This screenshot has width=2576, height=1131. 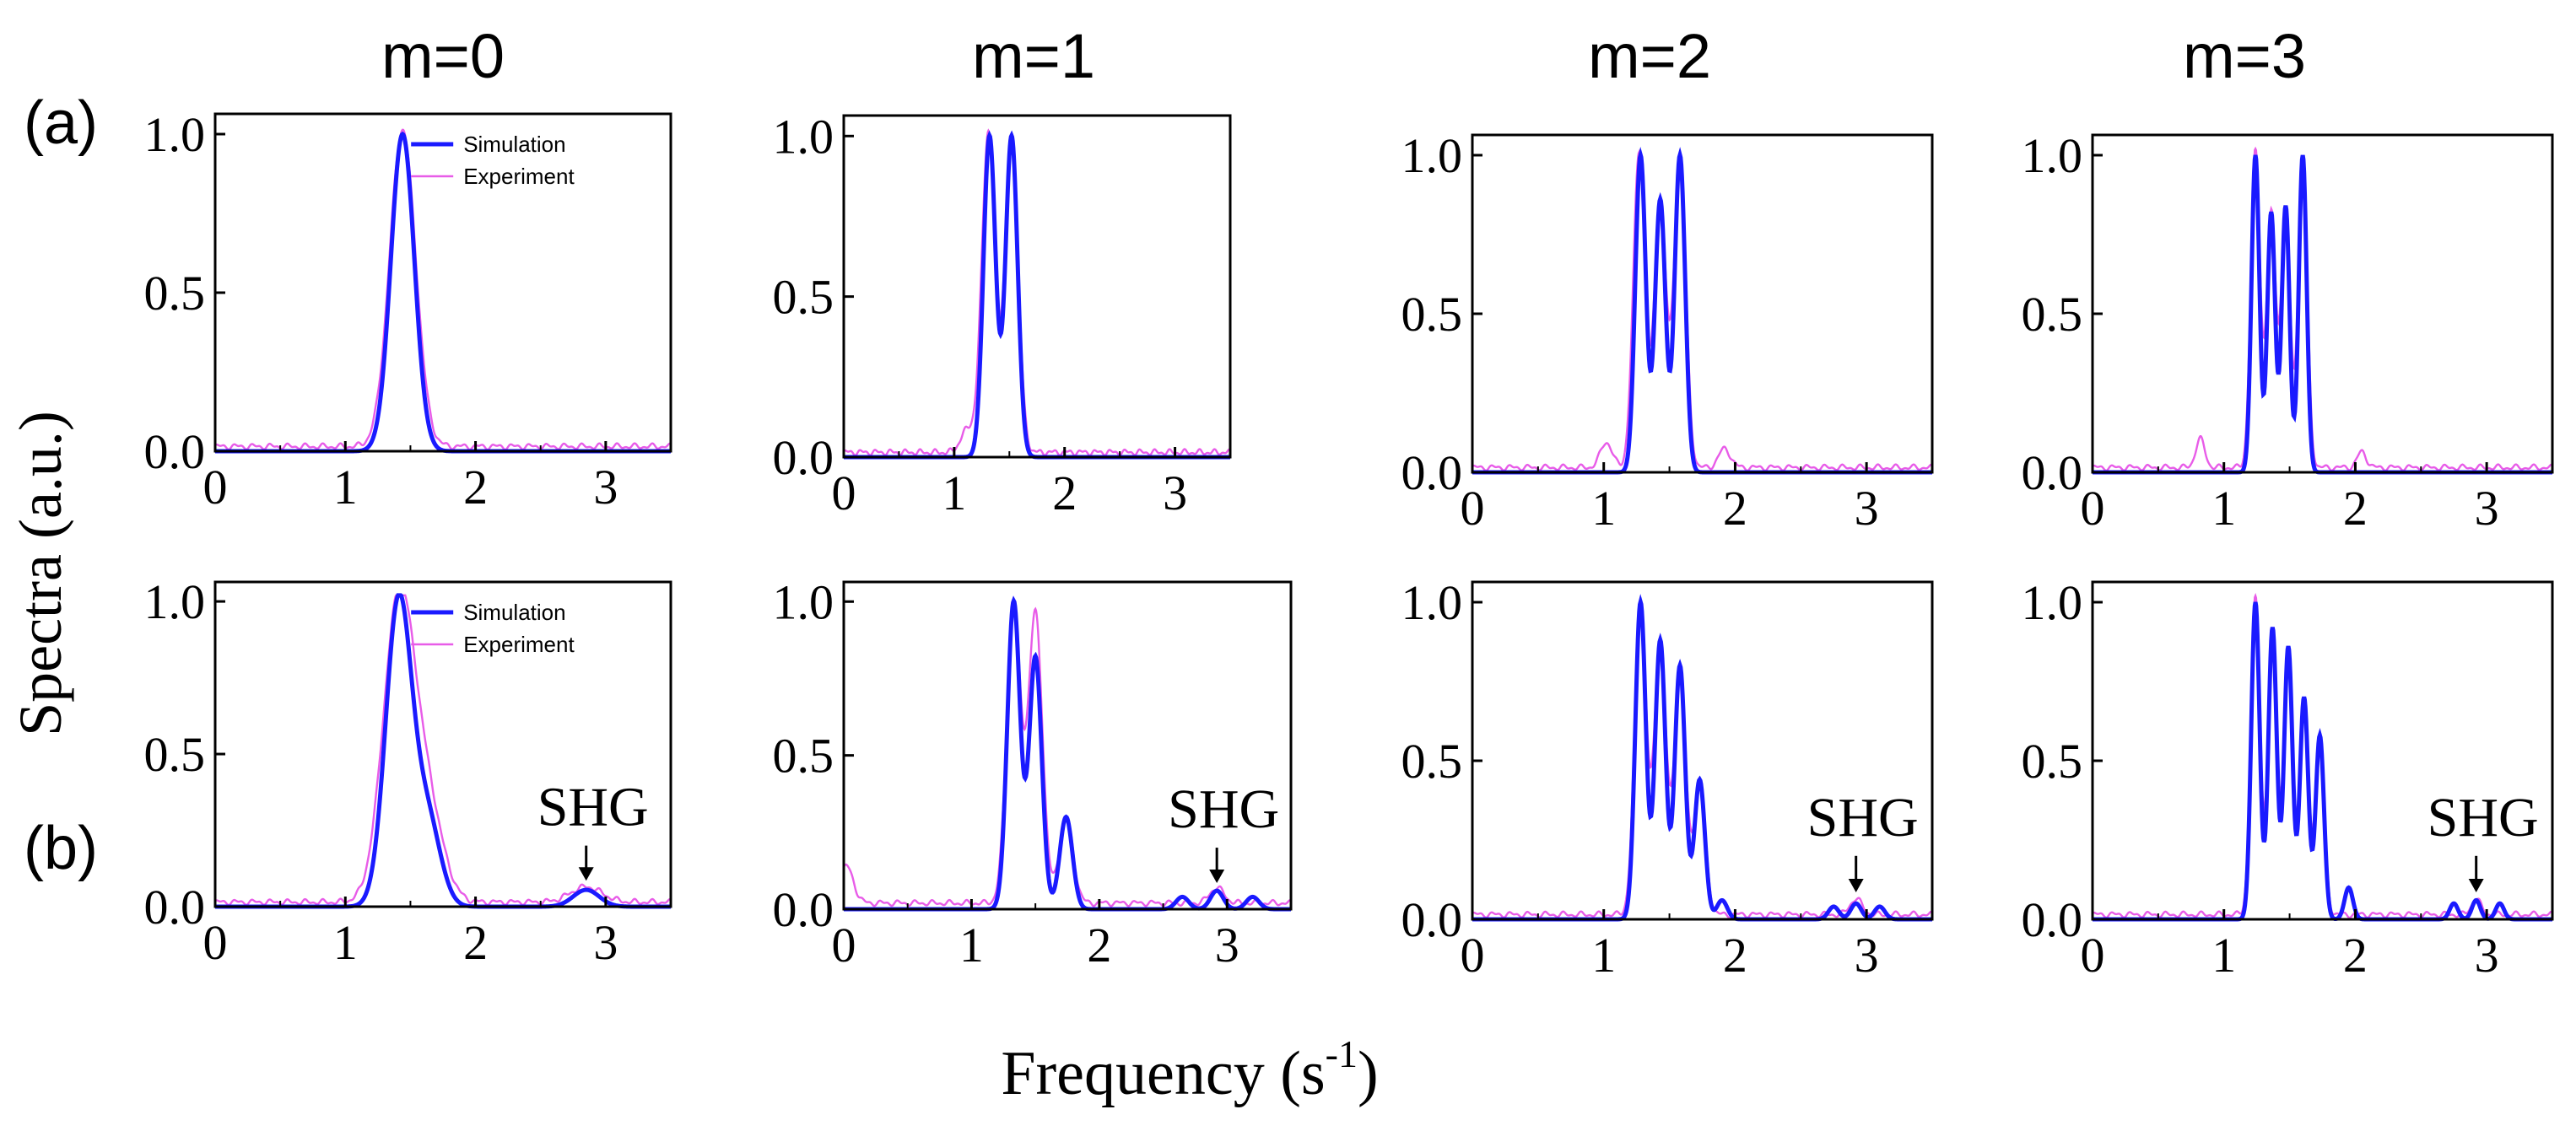 I want to click on title-m3: m=3, so click(x=2244, y=56).